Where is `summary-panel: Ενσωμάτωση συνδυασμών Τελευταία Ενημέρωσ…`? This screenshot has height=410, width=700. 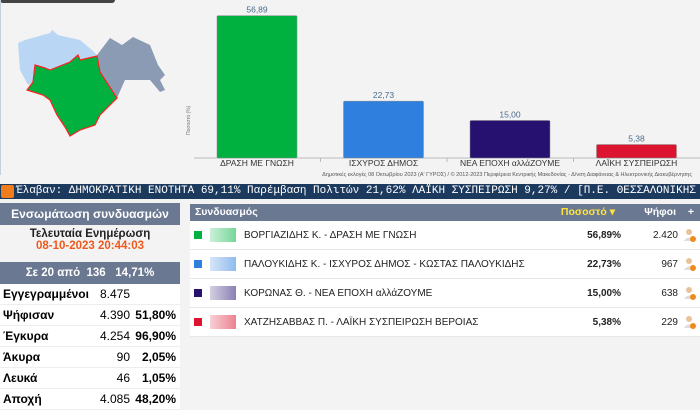 summary-panel: Ενσωμάτωση συνδυασμών Τελευταία Ενημέρωσ… is located at coordinates (90, 306).